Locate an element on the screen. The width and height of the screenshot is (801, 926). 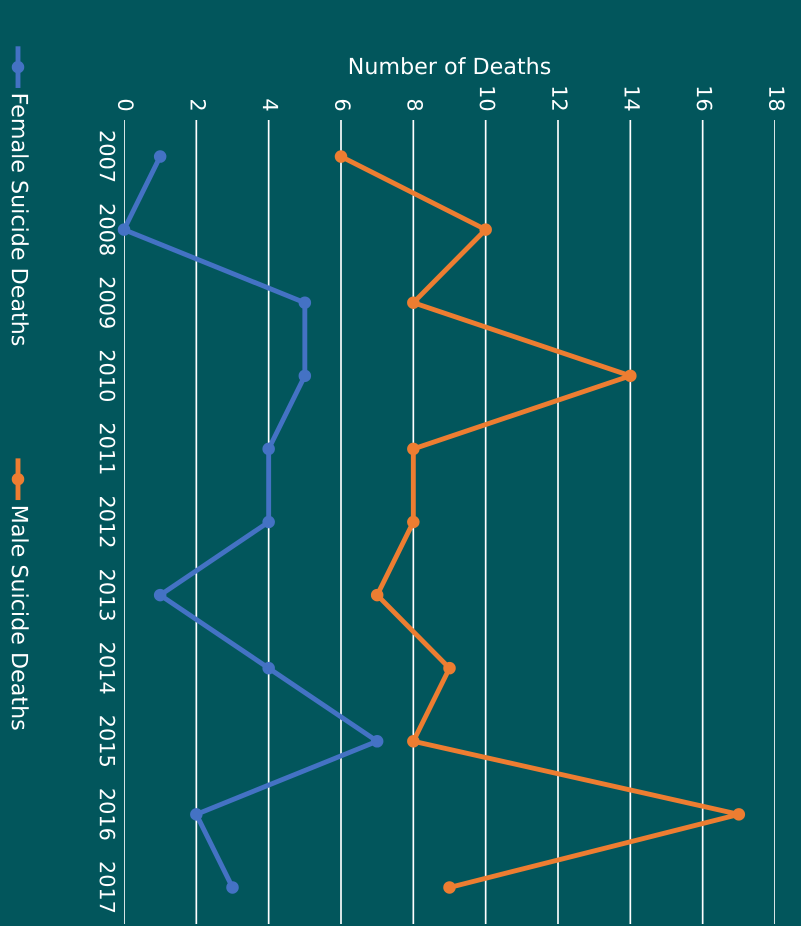
legend-label: Female Suicide Deaths is located at coordinates (20, 220).